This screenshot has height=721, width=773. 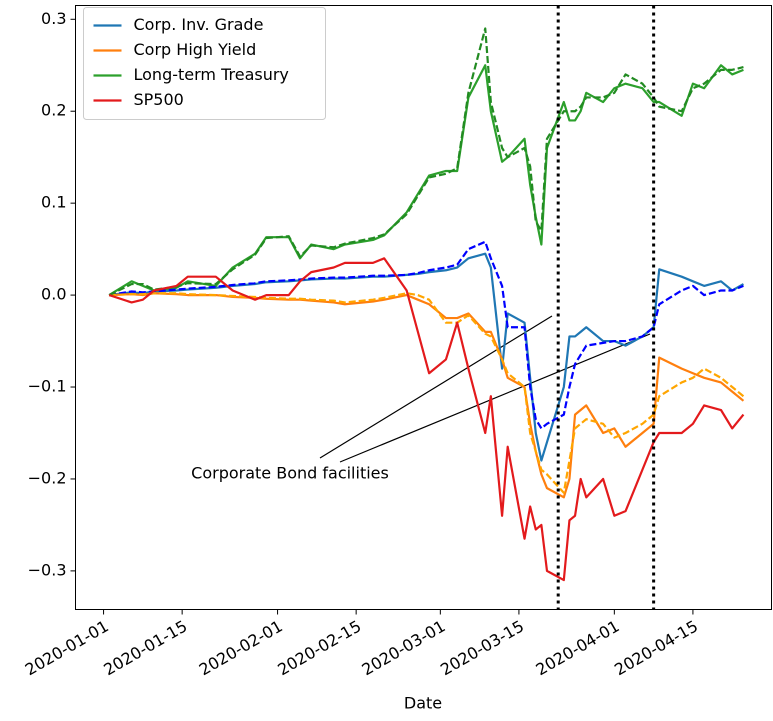 I want to click on x-tick-label: 2020-02-01, so click(x=241, y=647).